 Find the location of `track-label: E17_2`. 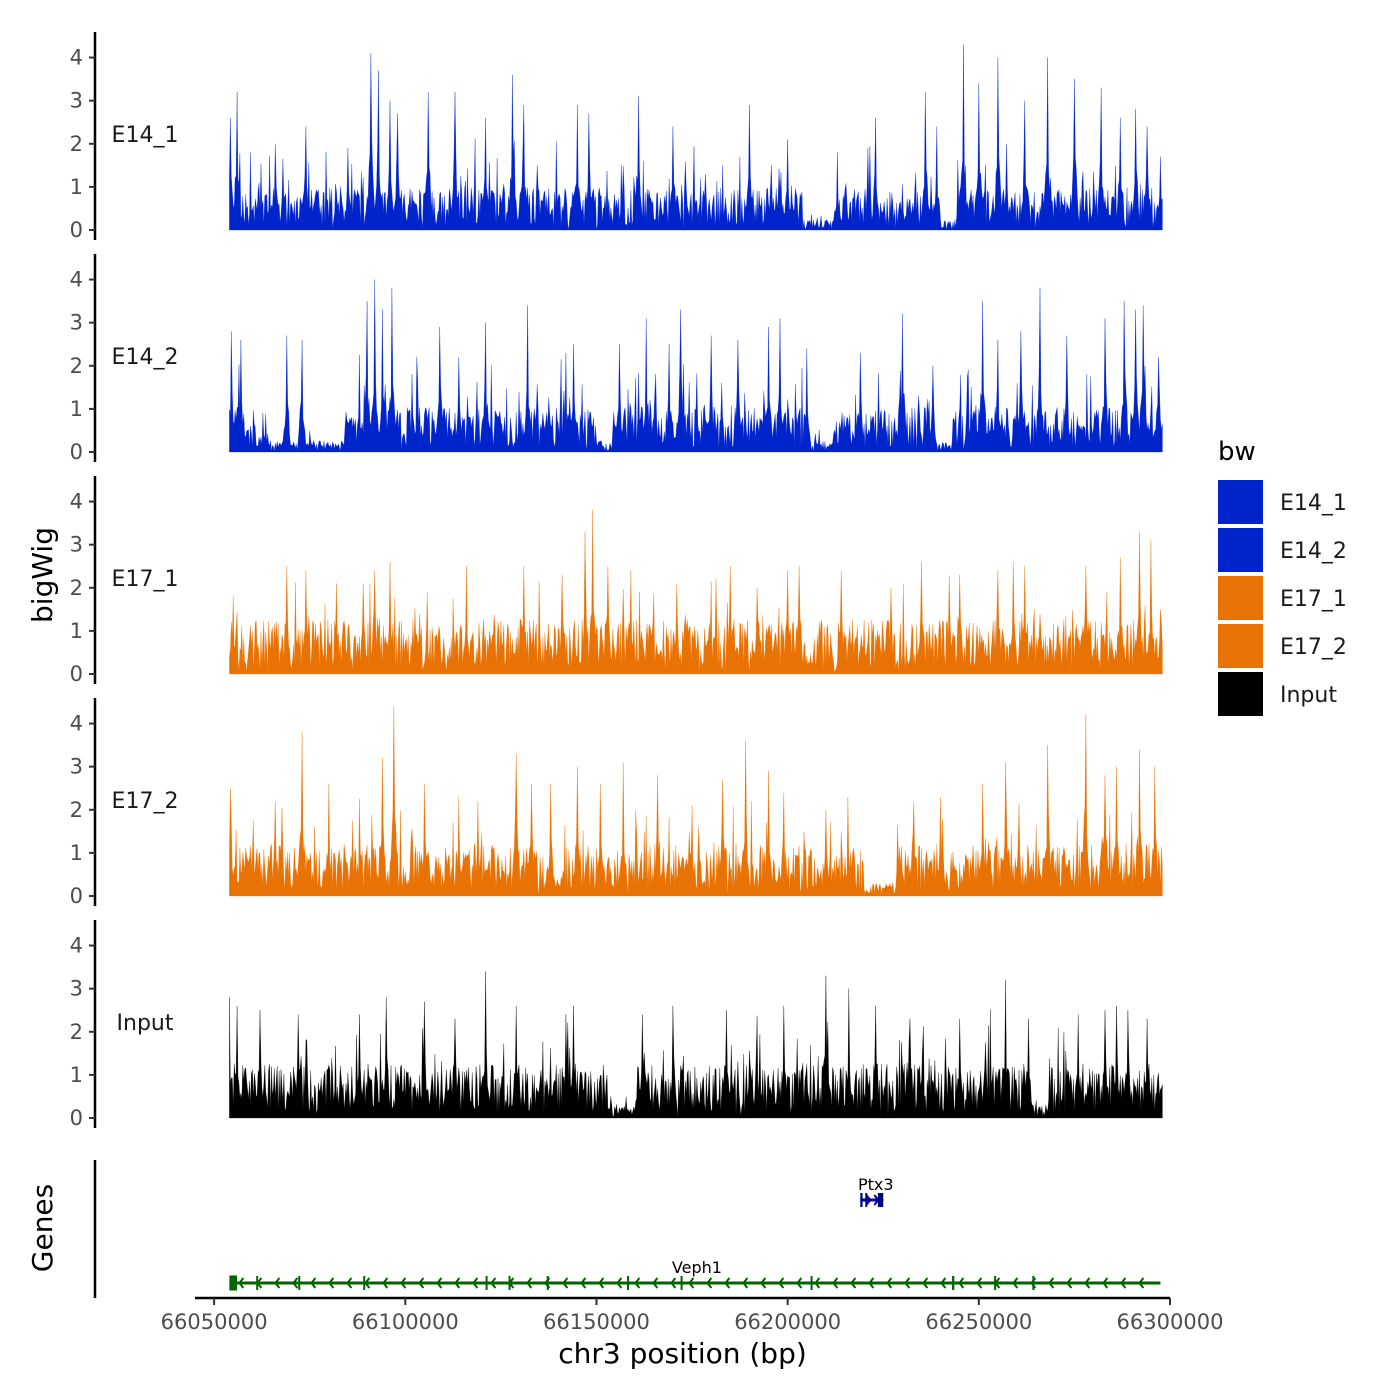

track-label: E17_2 is located at coordinates (145, 801).